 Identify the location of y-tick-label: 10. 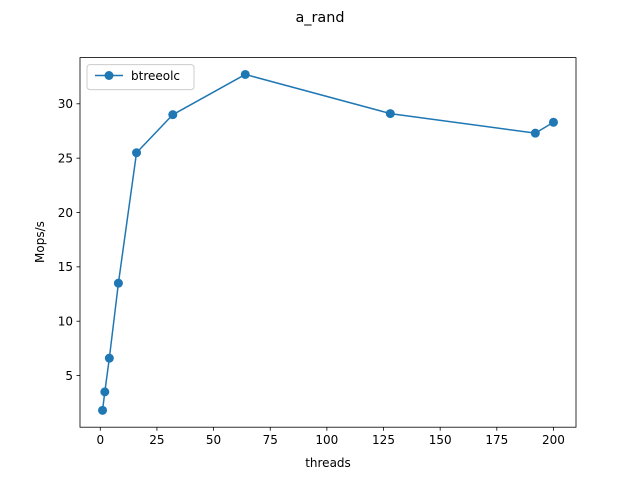
(65, 322).